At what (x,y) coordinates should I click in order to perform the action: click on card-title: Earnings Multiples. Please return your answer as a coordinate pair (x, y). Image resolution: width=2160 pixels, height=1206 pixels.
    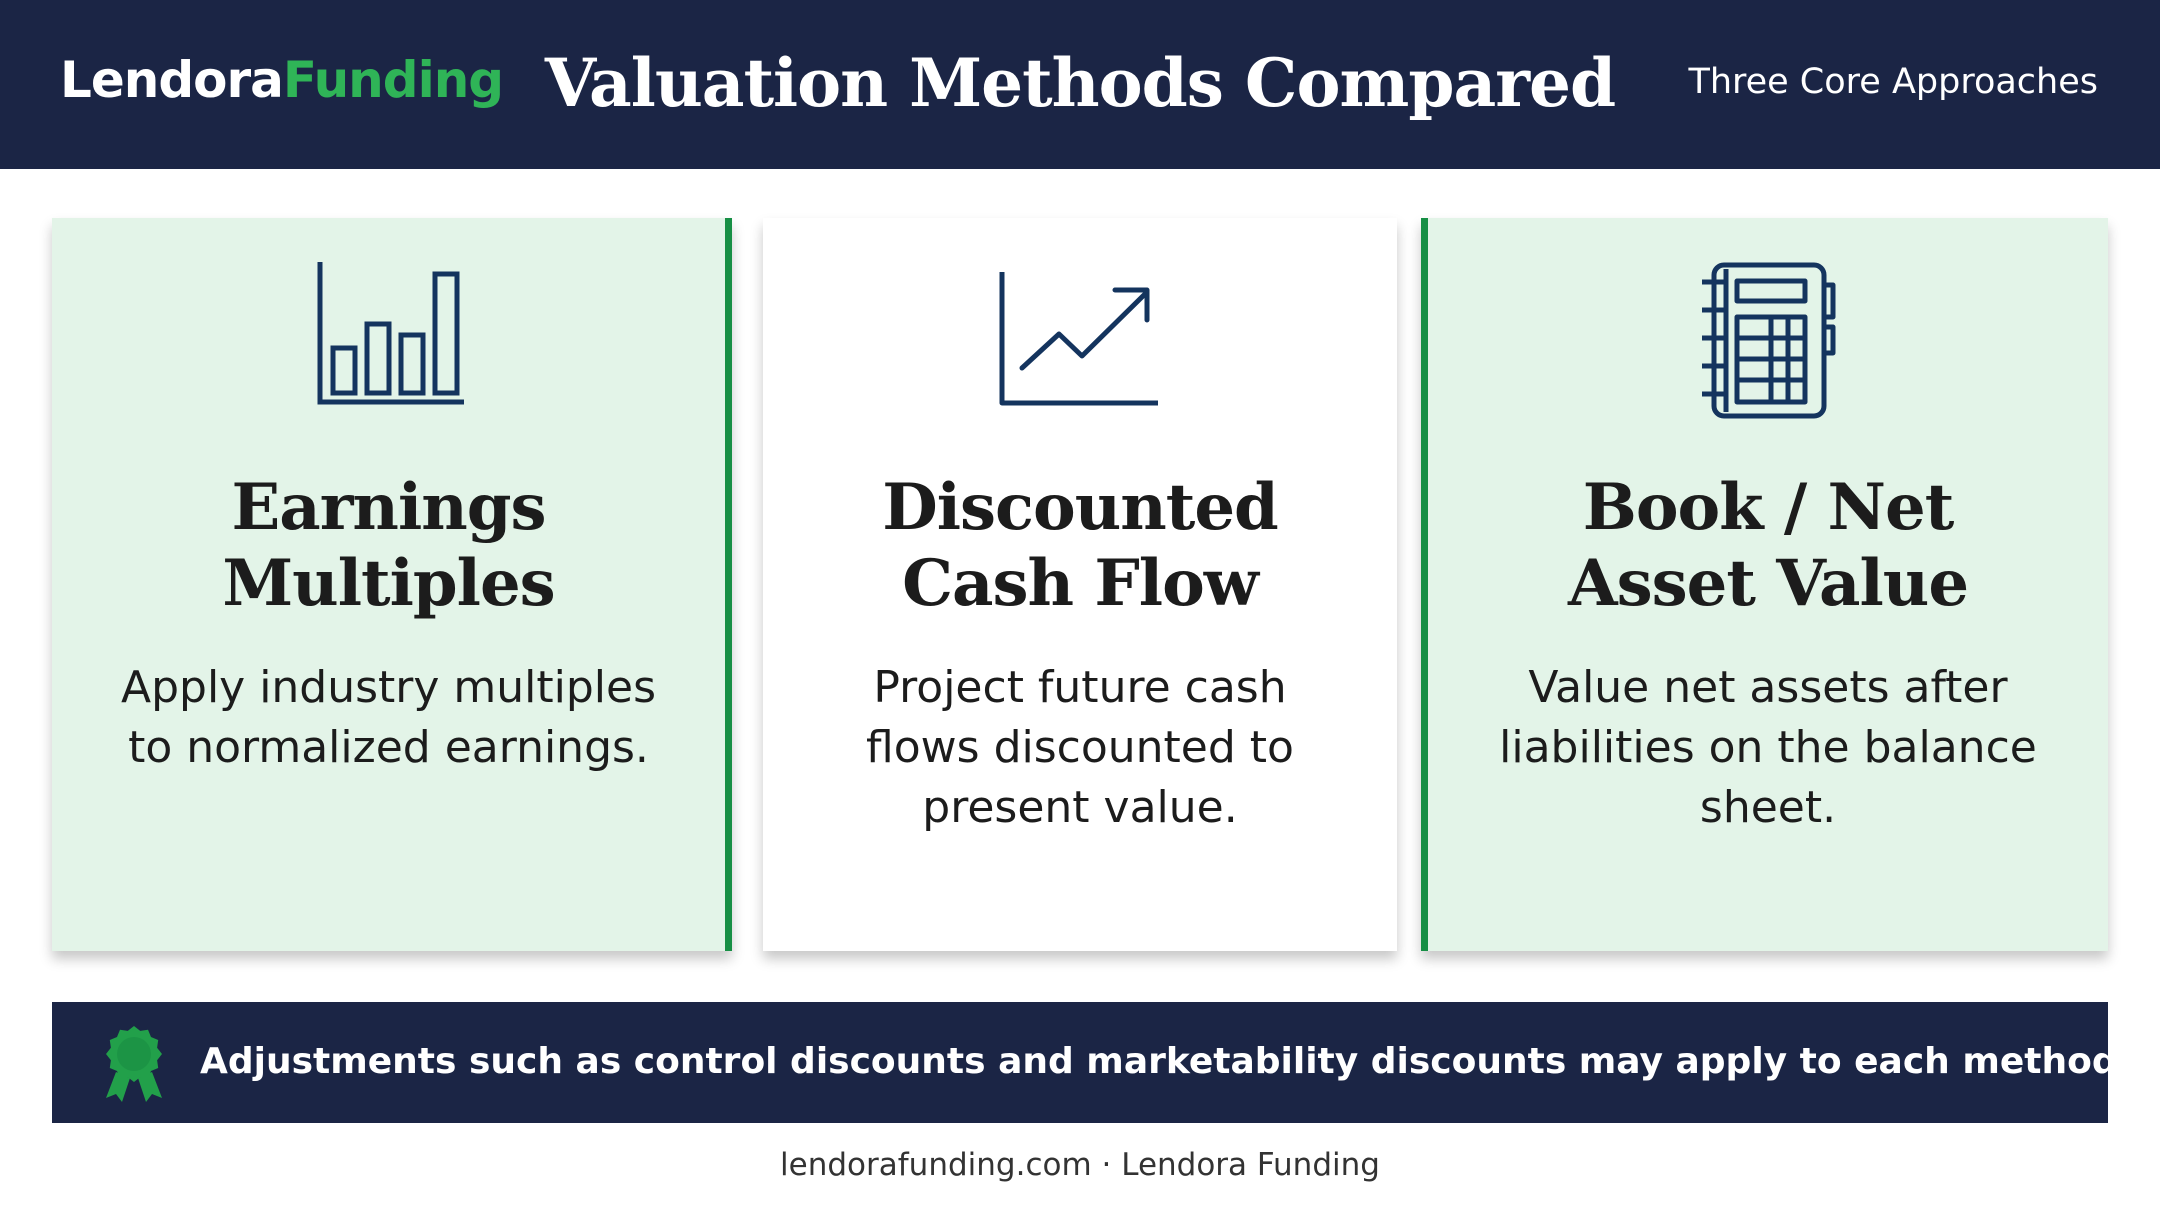
    Looking at the image, I should click on (388, 545).